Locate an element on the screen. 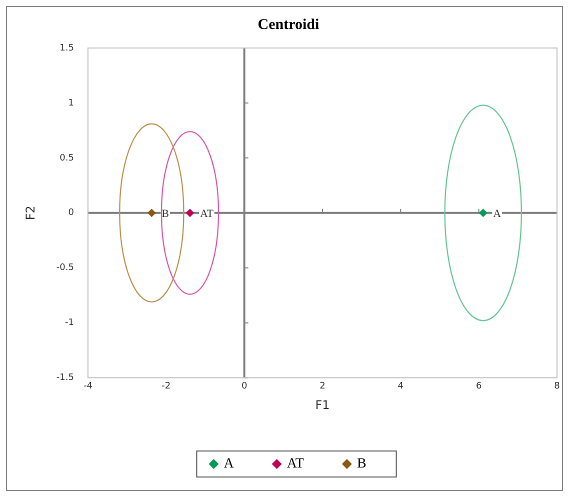  annotation: AT is located at coordinates (207, 214).